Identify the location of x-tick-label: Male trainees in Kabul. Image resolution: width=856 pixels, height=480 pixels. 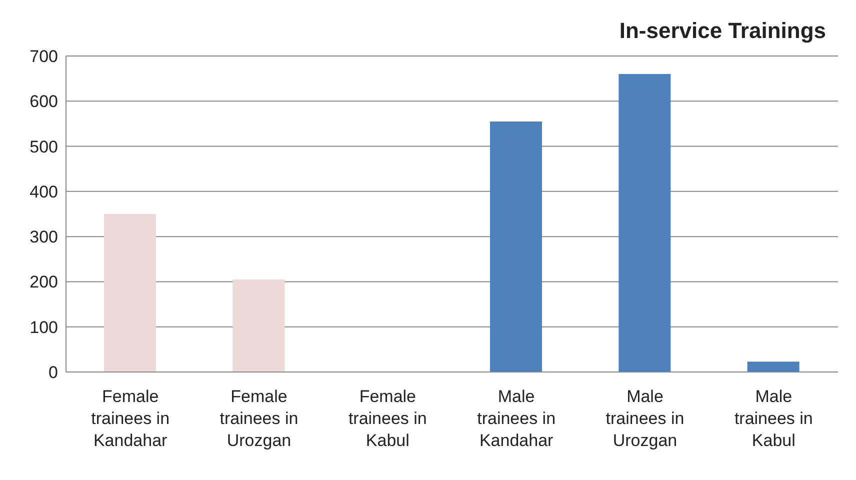
(773, 418).